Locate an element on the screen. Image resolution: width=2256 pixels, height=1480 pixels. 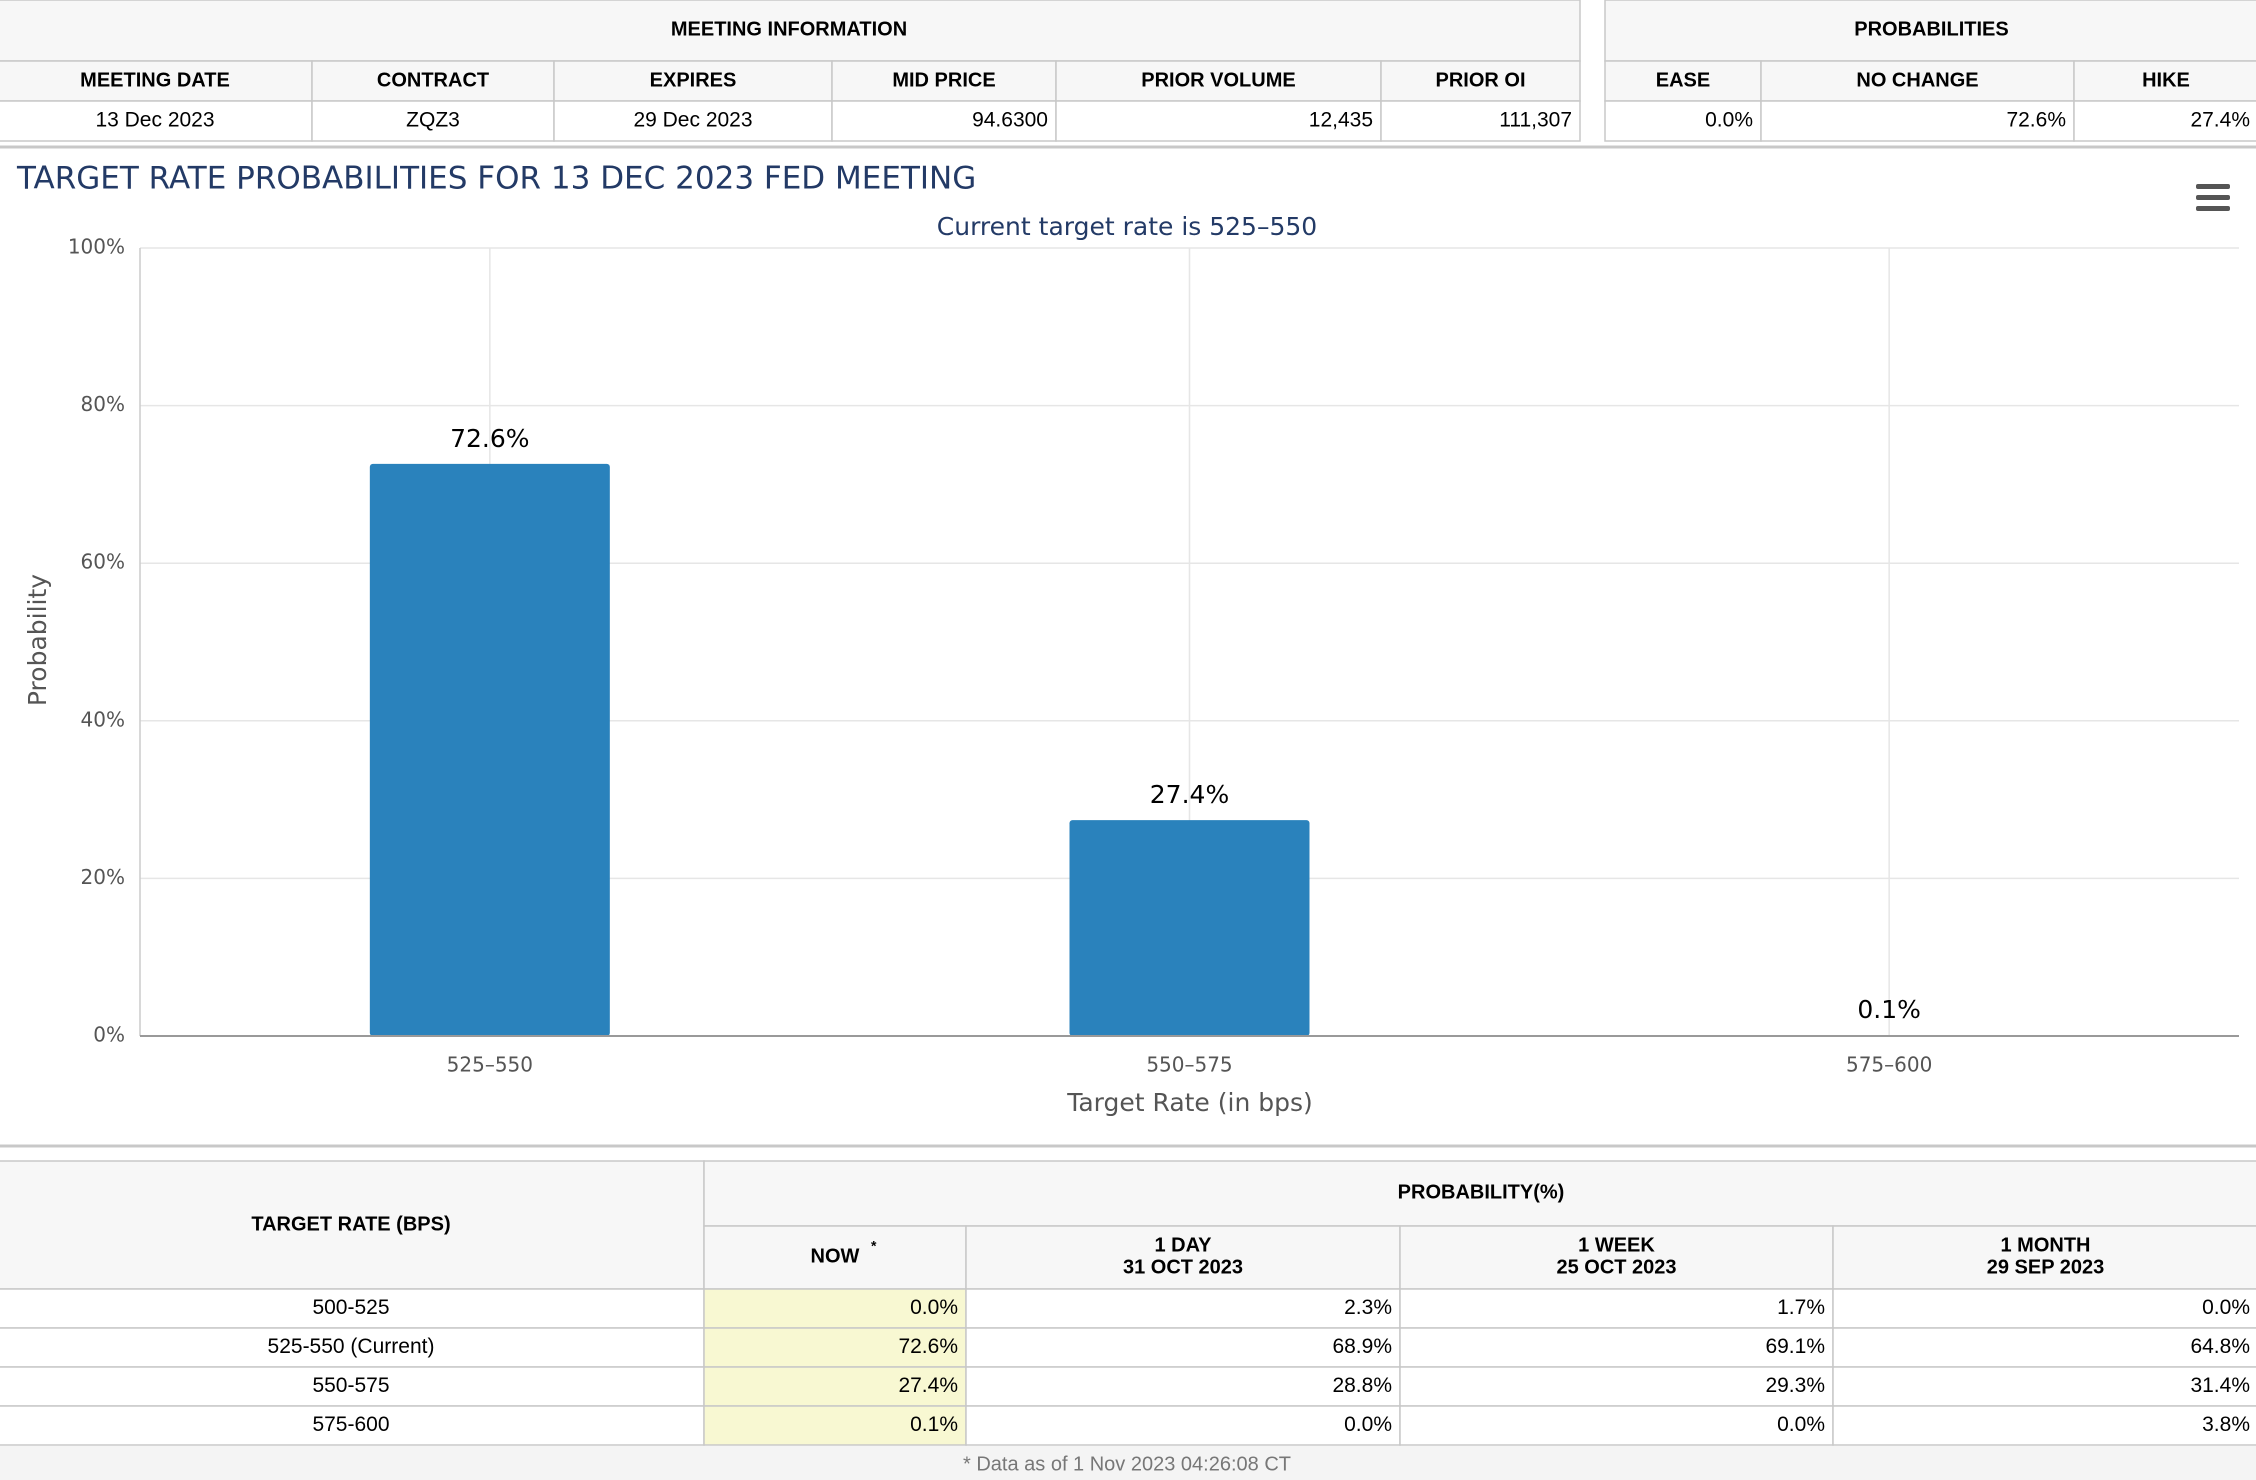
column-header: PRIOR VOLUME is located at coordinates (1218, 80).